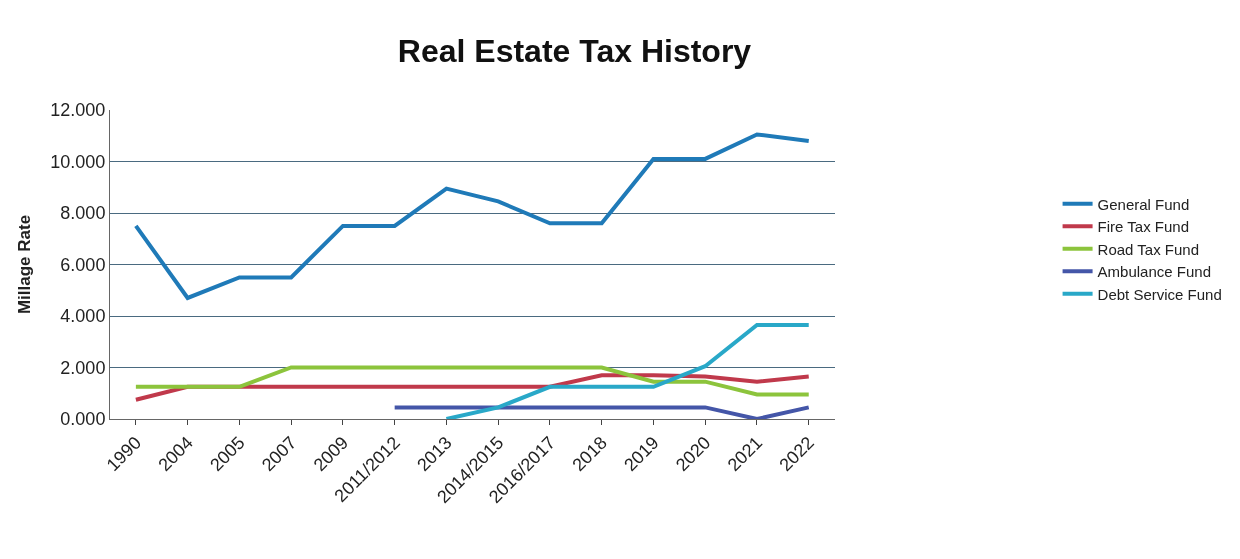 This screenshot has height=559, width=1240. Describe the element at coordinates (574, 50) in the screenshot. I see `chart-title: Real Estate Tax History` at that location.